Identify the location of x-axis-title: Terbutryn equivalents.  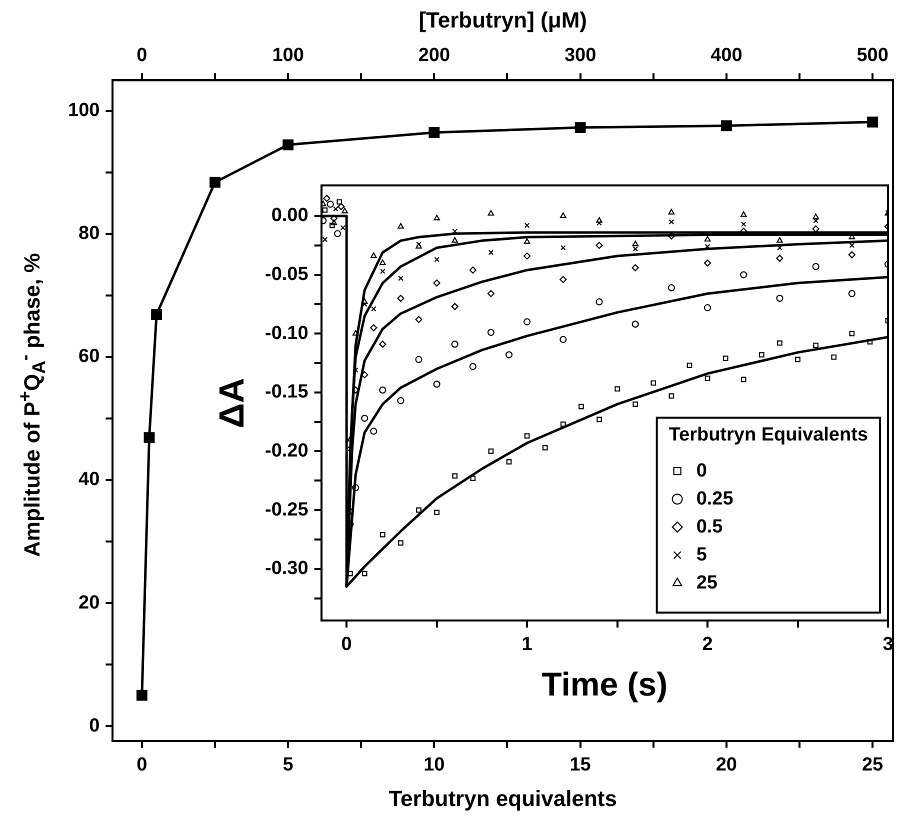
(502, 798).